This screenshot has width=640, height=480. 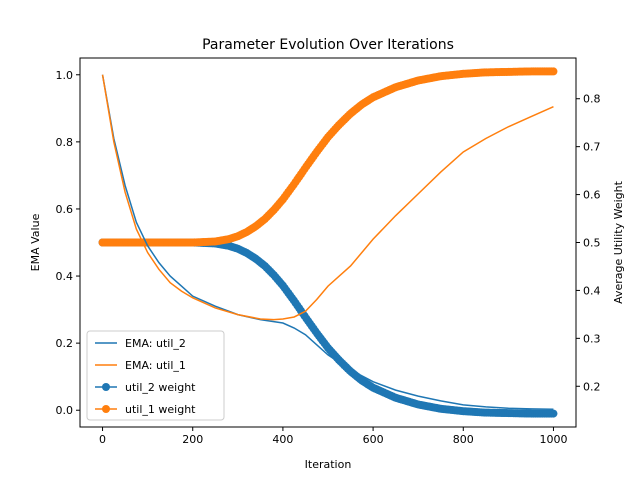 What do you see at coordinates (328, 464) in the screenshot?
I see `x-axis-label: Iteration` at bounding box center [328, 464].